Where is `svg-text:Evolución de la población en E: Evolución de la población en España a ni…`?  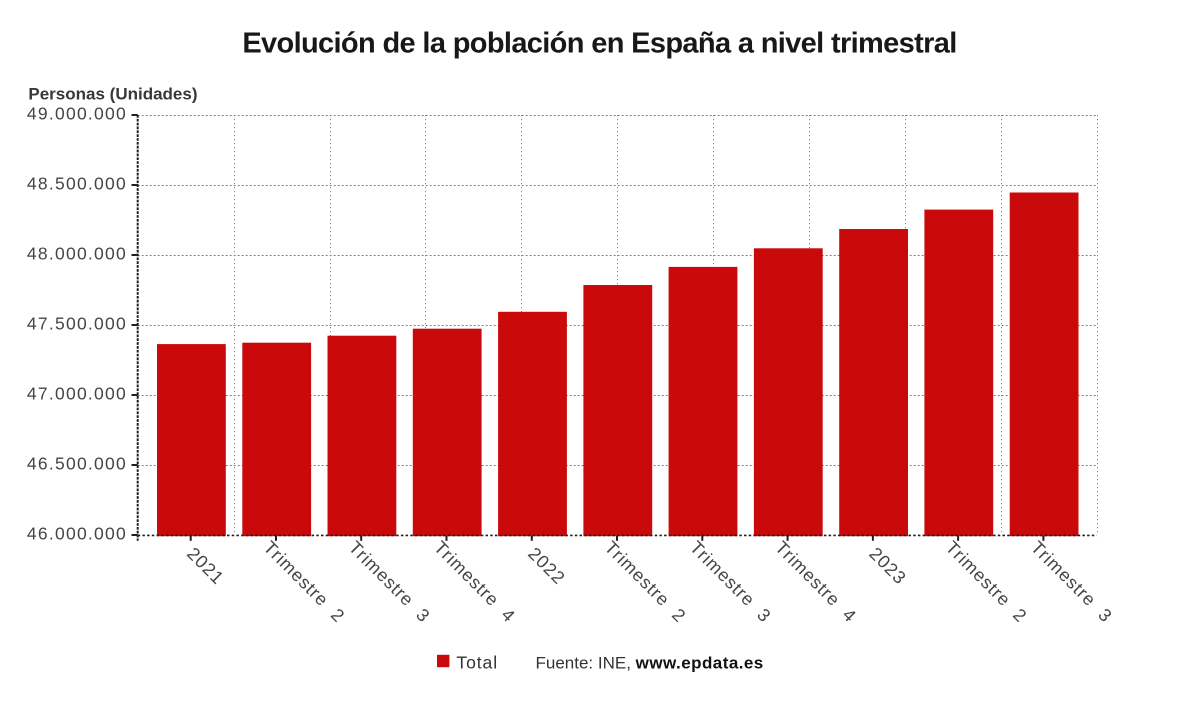
svg-text:Evolución de la población en E: Evolución de la población en España a ni… is located at coordinates (599, 44).